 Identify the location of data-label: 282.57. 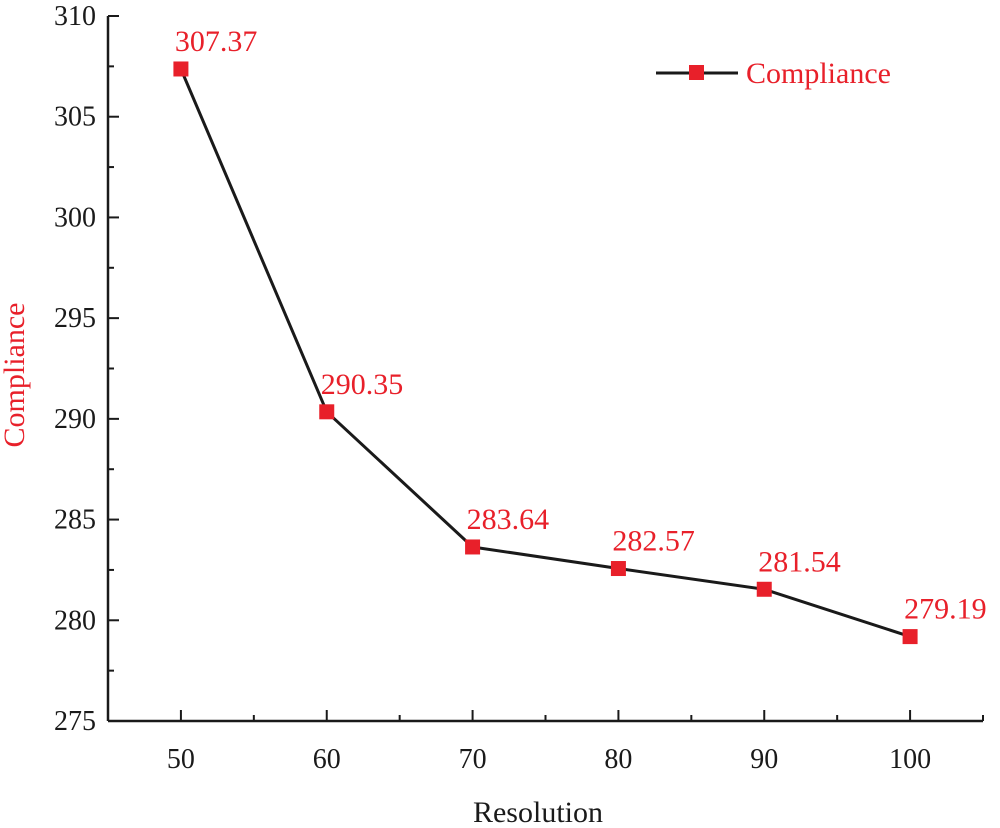
(653, 541).